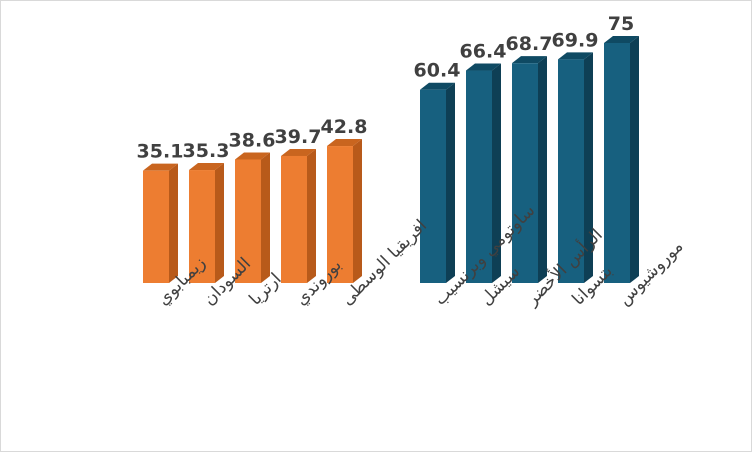 The width and height of the screenshot is (752, 452). What do you see at coordinates (575, 40) in the screenshot?
I see `data-label: 69.9` at bounding box center [575, 40].